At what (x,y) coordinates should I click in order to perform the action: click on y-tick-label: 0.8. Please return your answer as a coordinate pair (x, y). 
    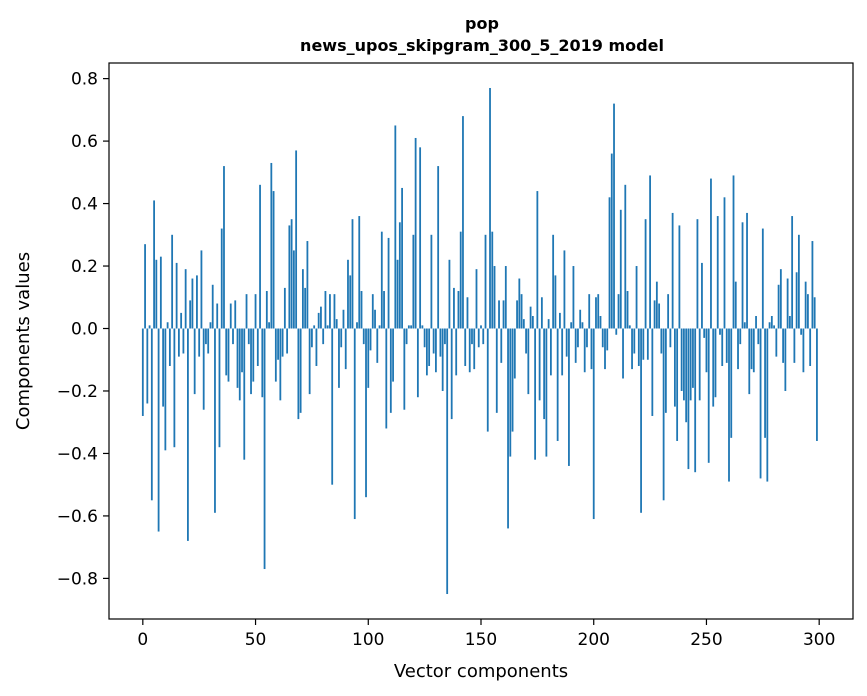
    Looking at the image, I should click on (84, 80).